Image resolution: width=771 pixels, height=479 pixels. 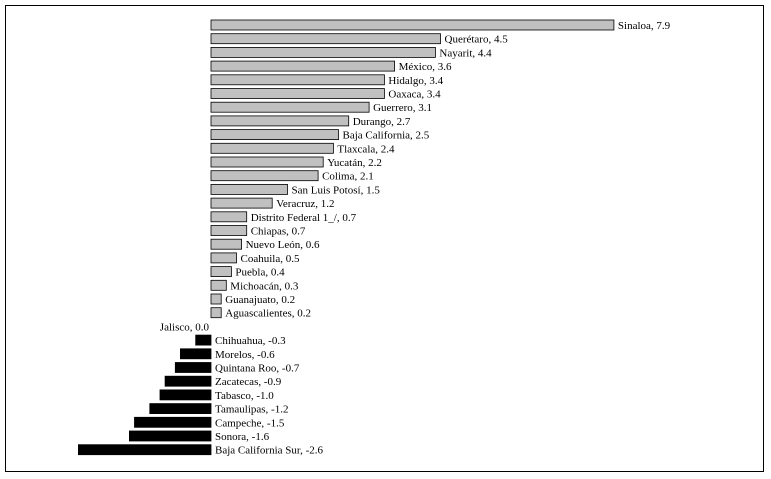 What do you see at coordinates (250, 423) in the screenshot?
I see `bar-label-29: Campeche, -1.5` at bounding box center [250, 423].